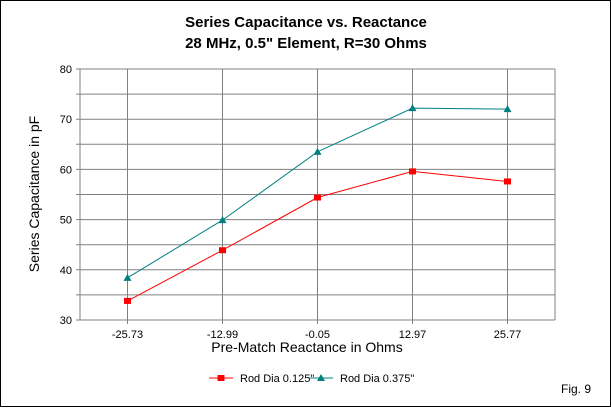 Image resolution: width=611 pixels, height=408 pixels. What do you see at coordinates (66, 271) in the screenshot?
I see `y-tick-label: 40` at bounding box center [66, 271].